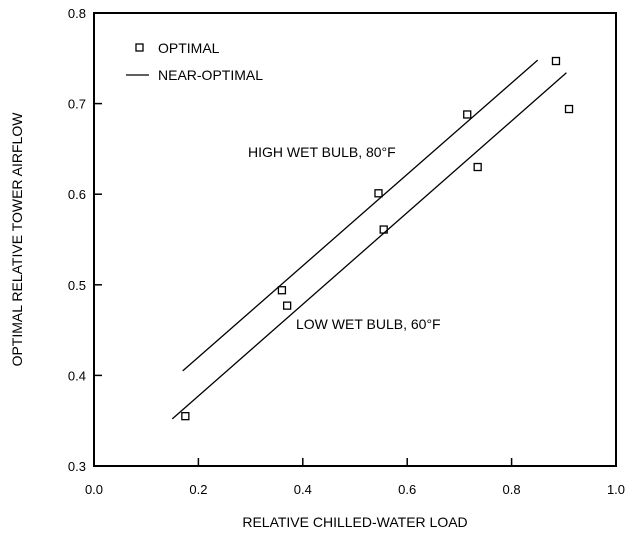  I want to click on y-tick-label: 0.7, so click(77, 104).